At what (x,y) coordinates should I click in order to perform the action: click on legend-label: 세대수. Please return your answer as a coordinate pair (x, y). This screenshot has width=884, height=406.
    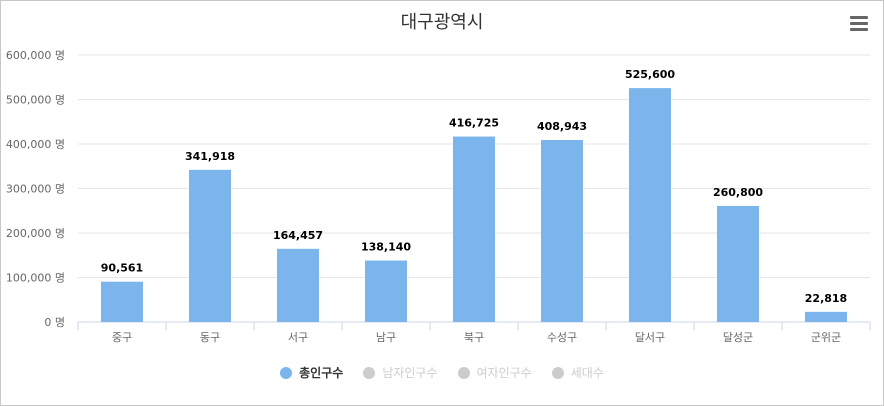
    Looking at the image, I should click on (587, 373).